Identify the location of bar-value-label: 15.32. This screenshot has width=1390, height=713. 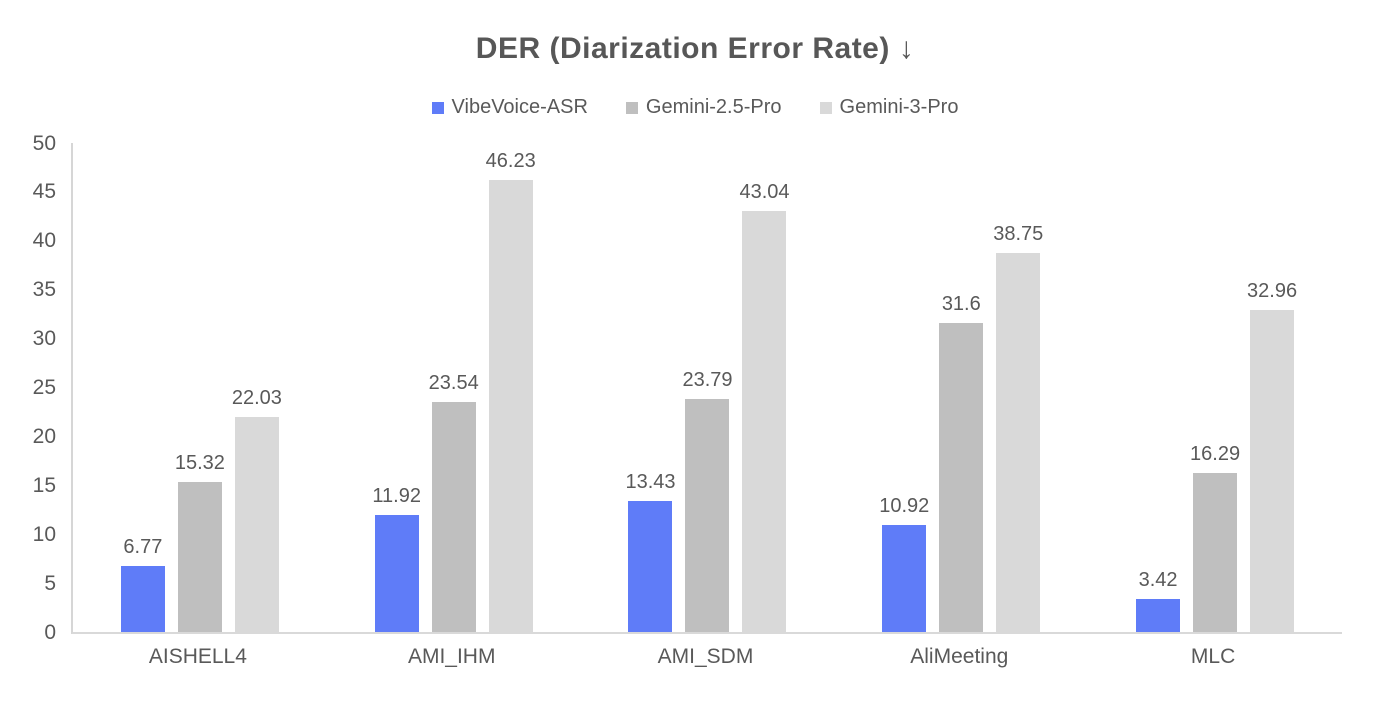
(199, 463).